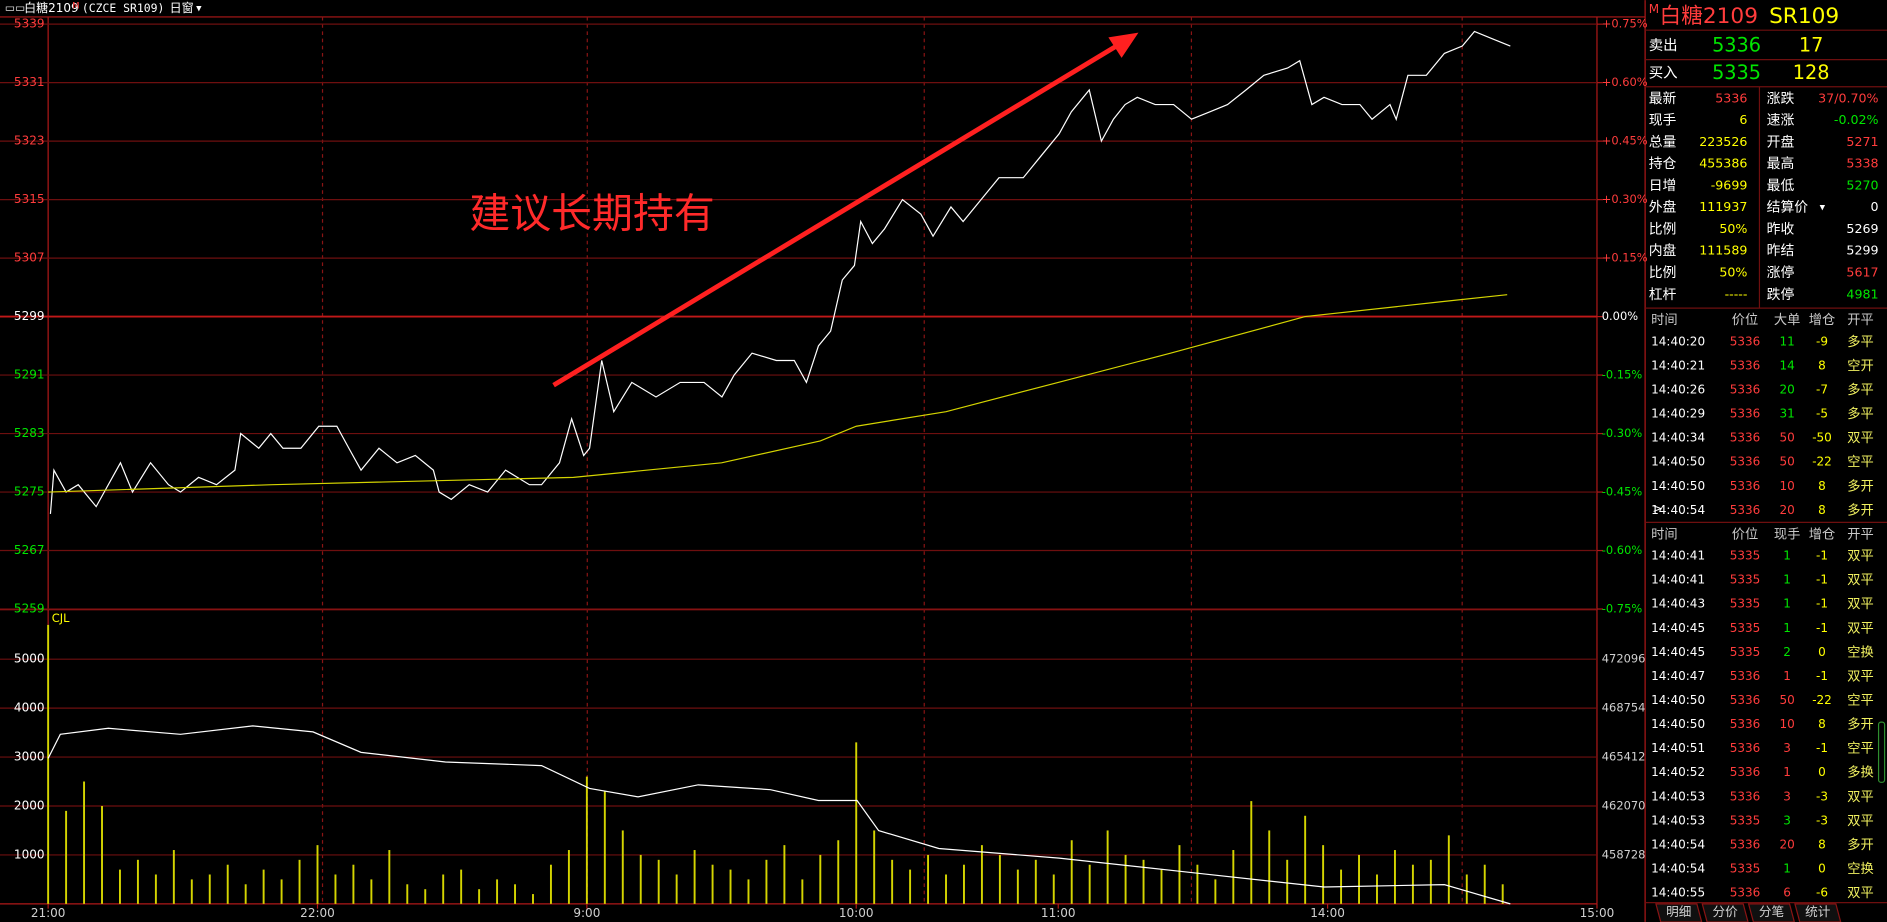 The image size is (1887, 922). What do you see at coordinates (591, 214) in the screenshot?
I see `annotation: 建议长期持有` at bounding box center [591, 214].